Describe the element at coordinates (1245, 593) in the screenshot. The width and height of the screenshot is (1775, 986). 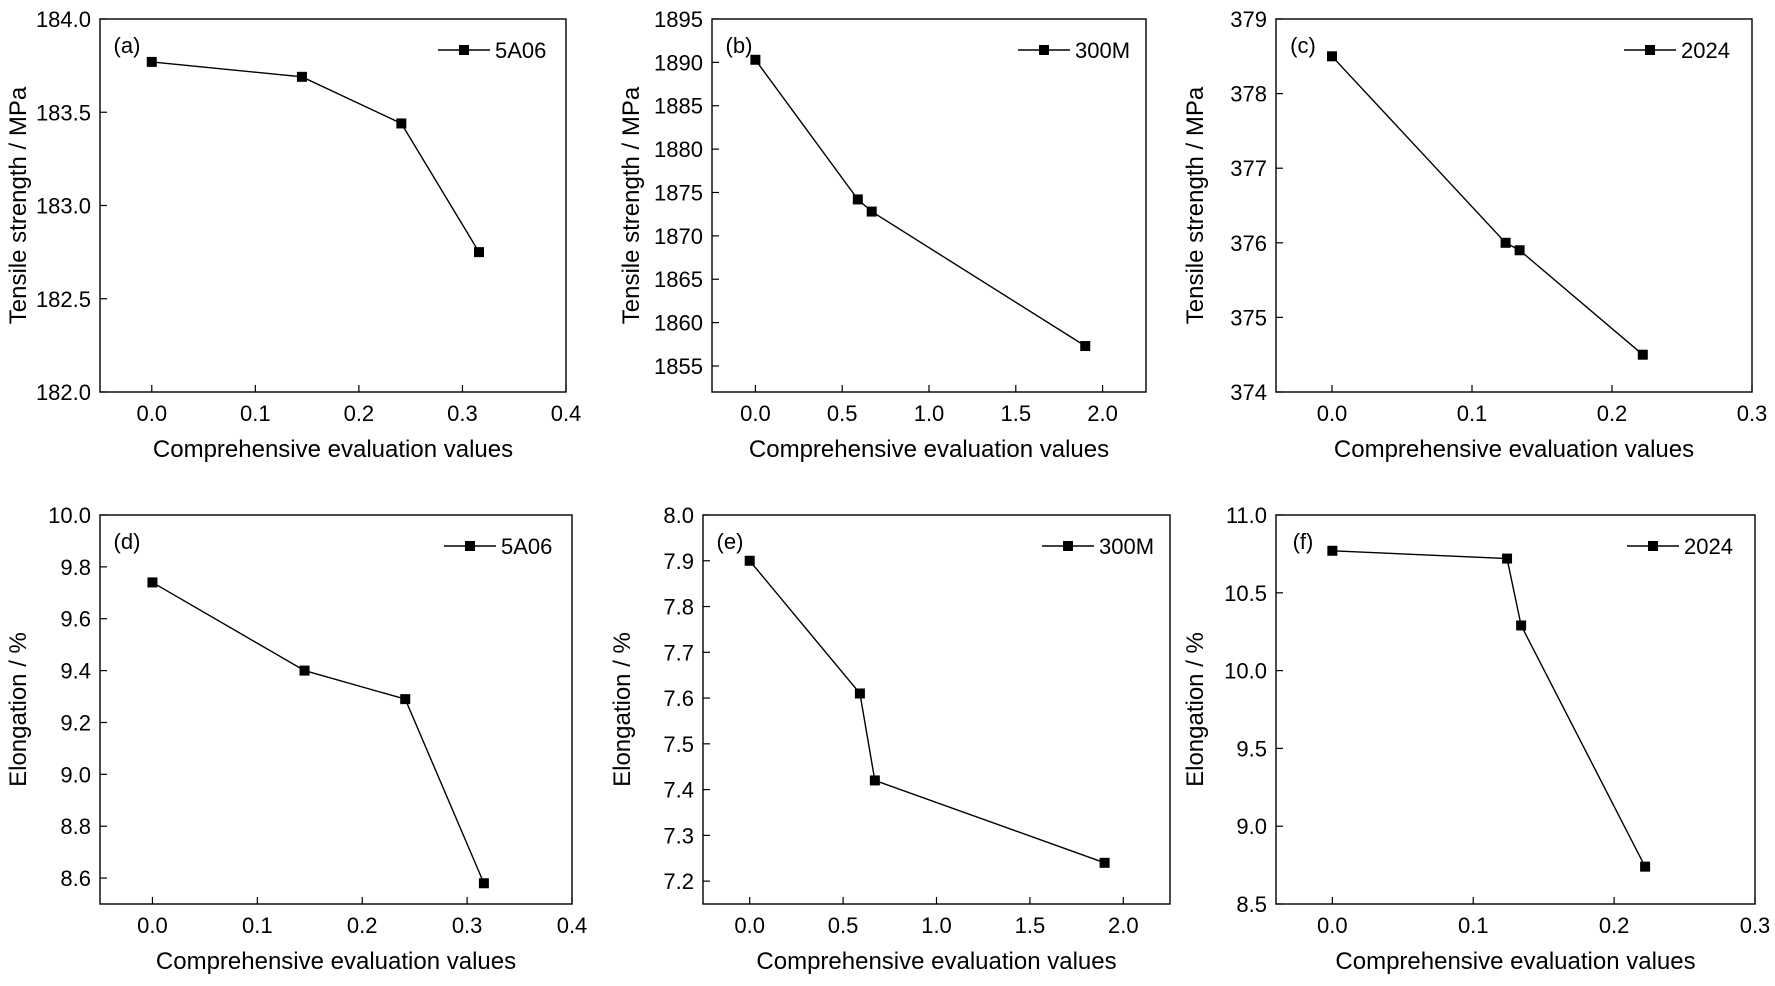
I see `y-tick-label: 10.5` at that location.